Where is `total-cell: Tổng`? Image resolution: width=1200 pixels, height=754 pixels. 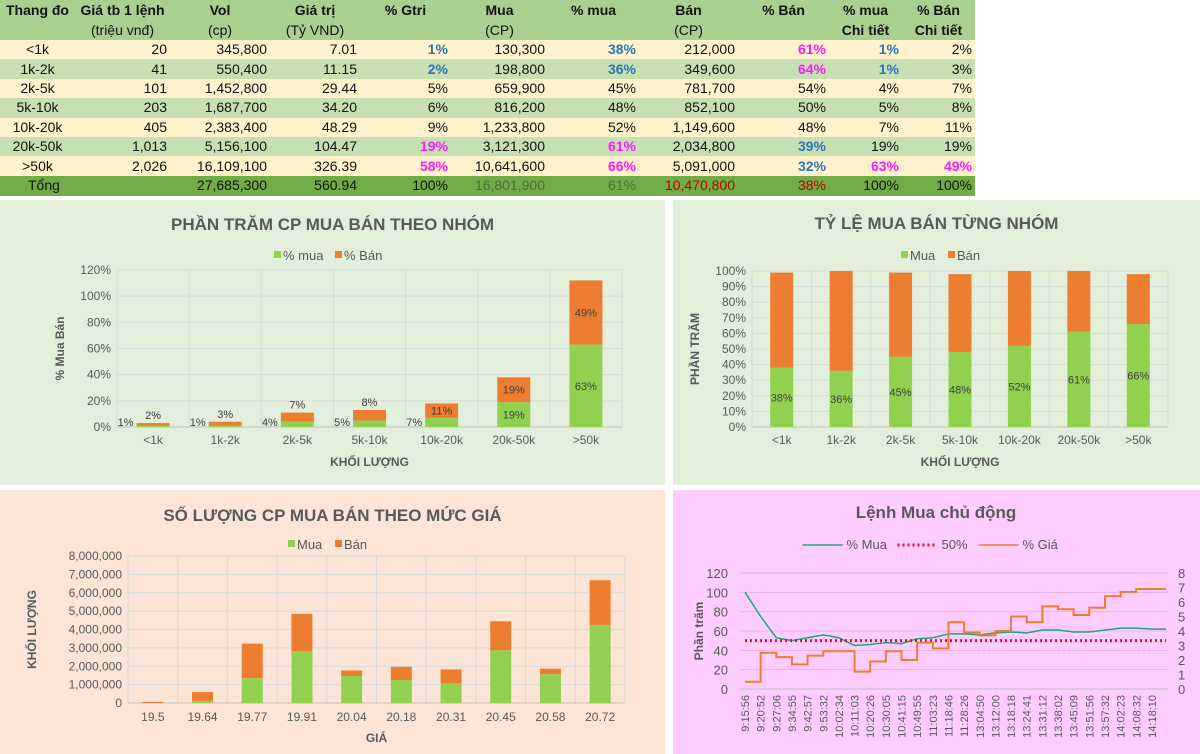
total-cell: Tổng is located at coordinates (37, 185).